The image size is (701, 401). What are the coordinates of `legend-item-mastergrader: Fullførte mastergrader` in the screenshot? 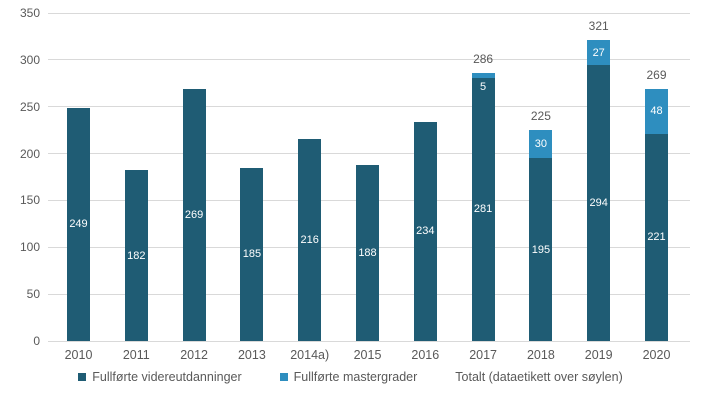 It's located at (348, 377).